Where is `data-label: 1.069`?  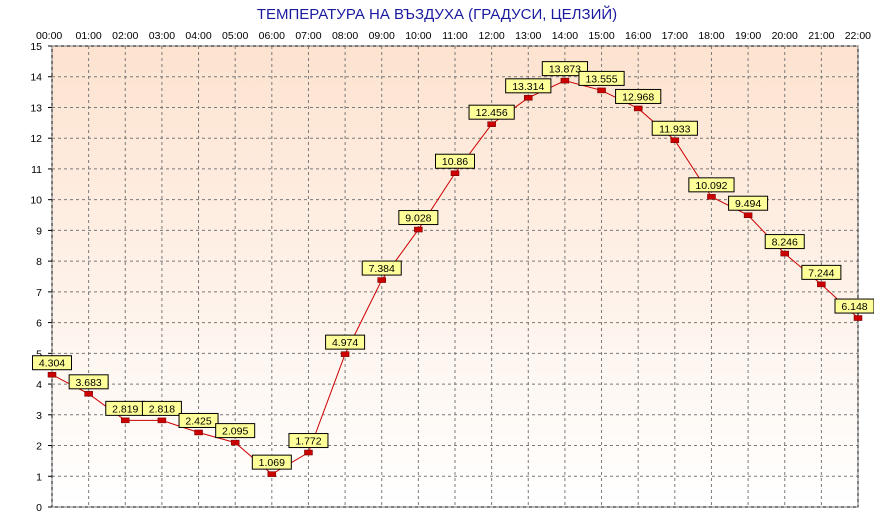
data-label: 1.069 is located at coordinates (271, 462).